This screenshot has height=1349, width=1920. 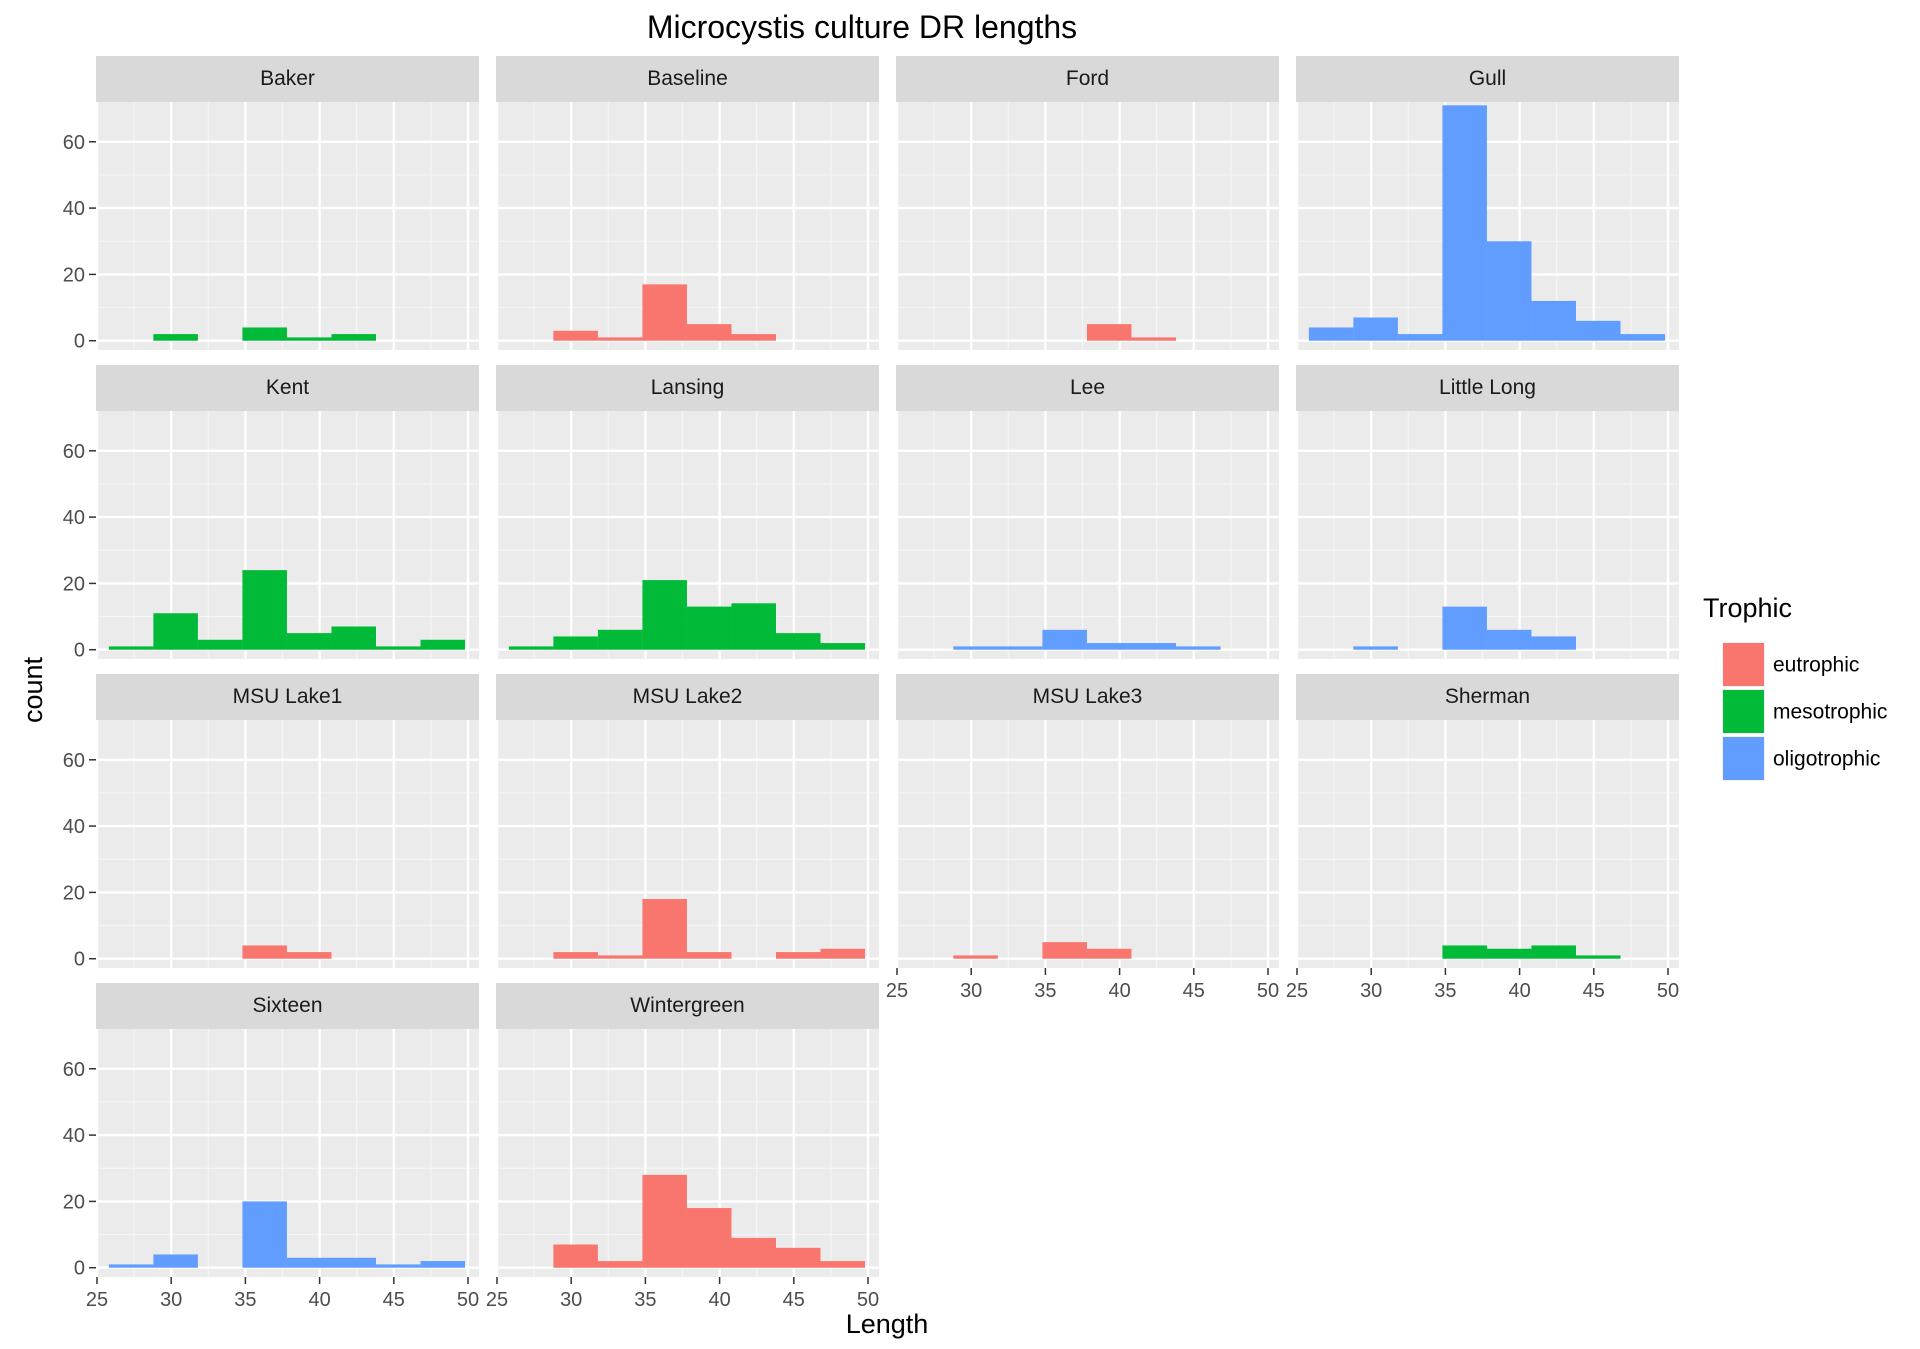 What do you see at coordinates (271, 513) in the screenshot?
I see `facet-panel: Kent 0 20 40 60` at bounding box center [271, 513].